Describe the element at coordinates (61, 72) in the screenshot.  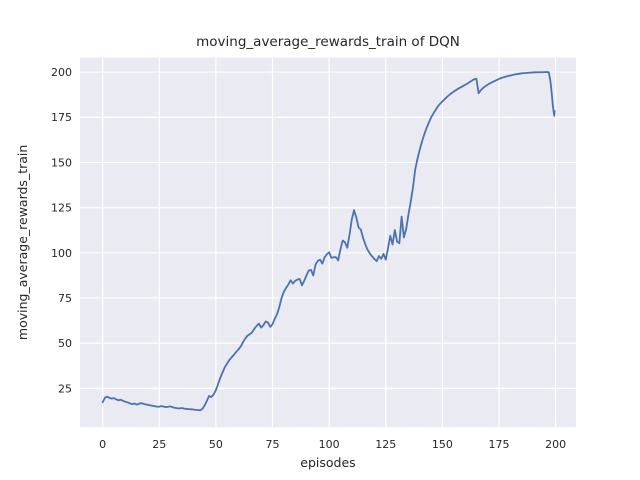
I see `y-tick-label: 200` at that location.